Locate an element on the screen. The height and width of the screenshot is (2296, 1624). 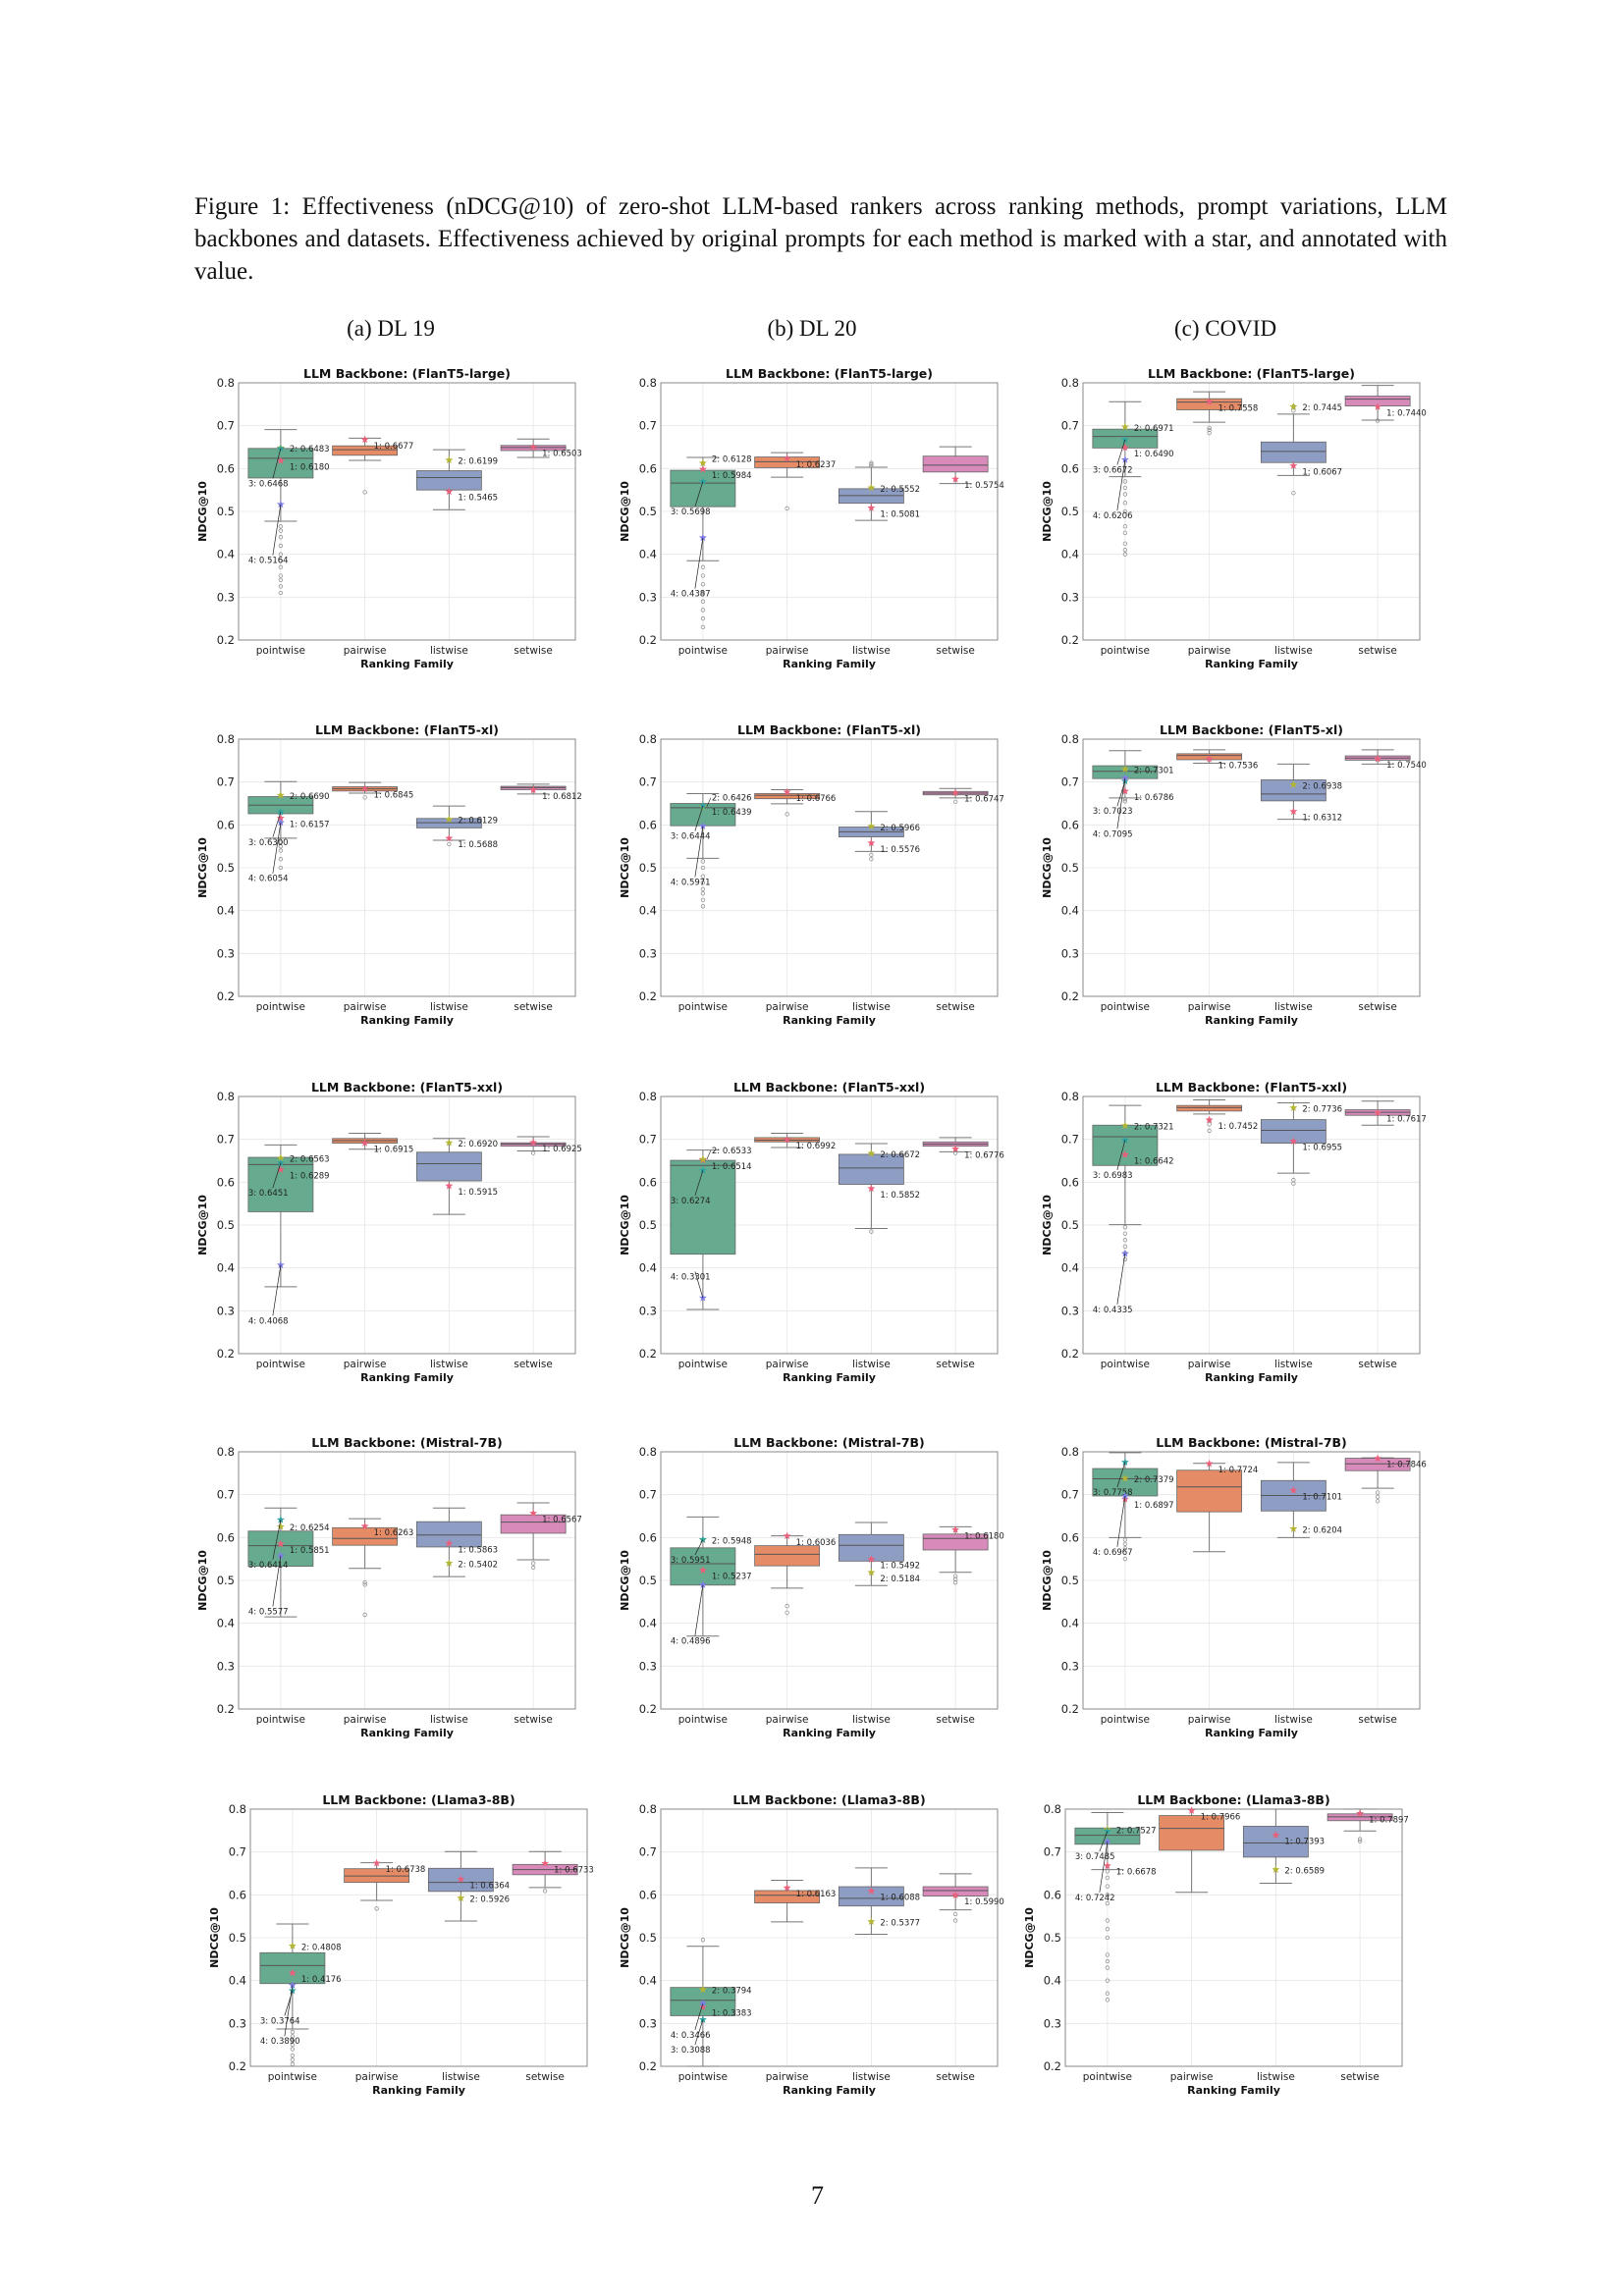
box-pairwise is located at coordinates (365, 466).